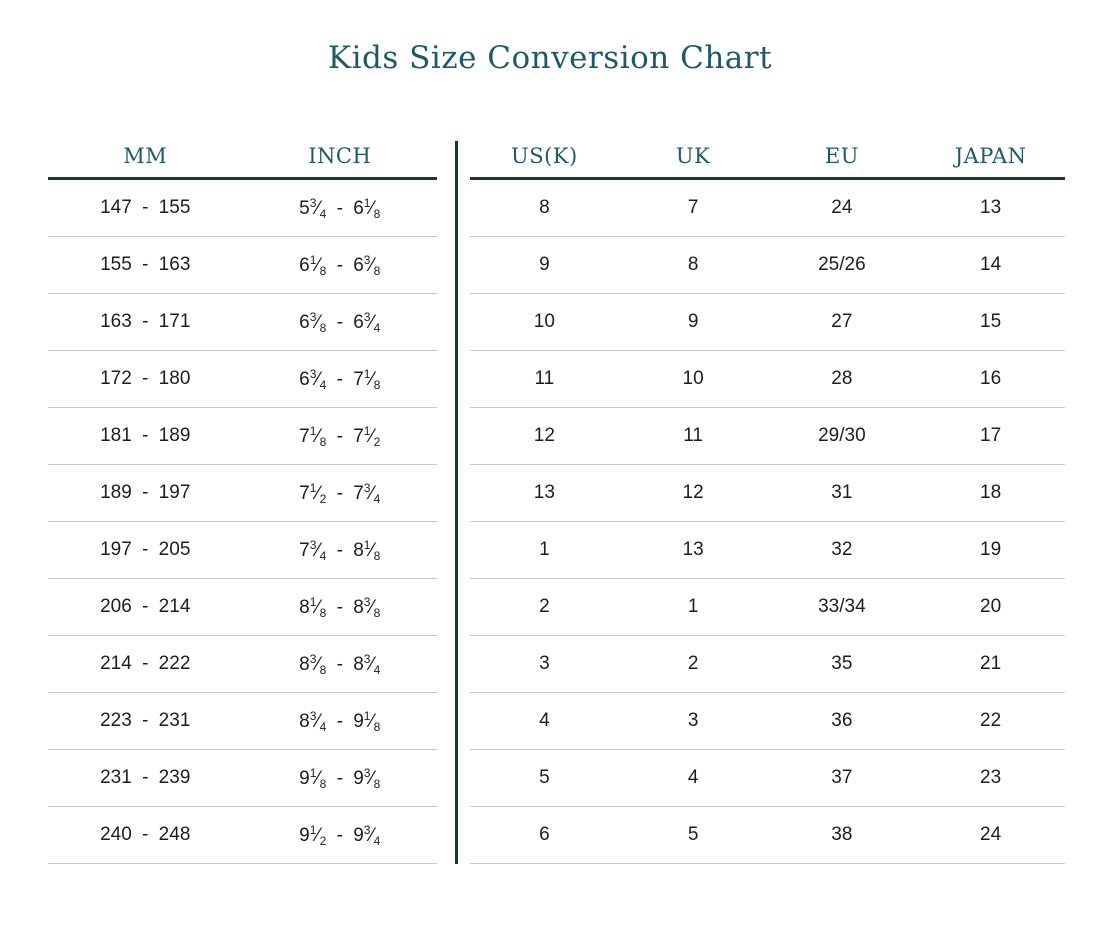  I want to click on table-cell: 214 - 222, so click(145, 663).